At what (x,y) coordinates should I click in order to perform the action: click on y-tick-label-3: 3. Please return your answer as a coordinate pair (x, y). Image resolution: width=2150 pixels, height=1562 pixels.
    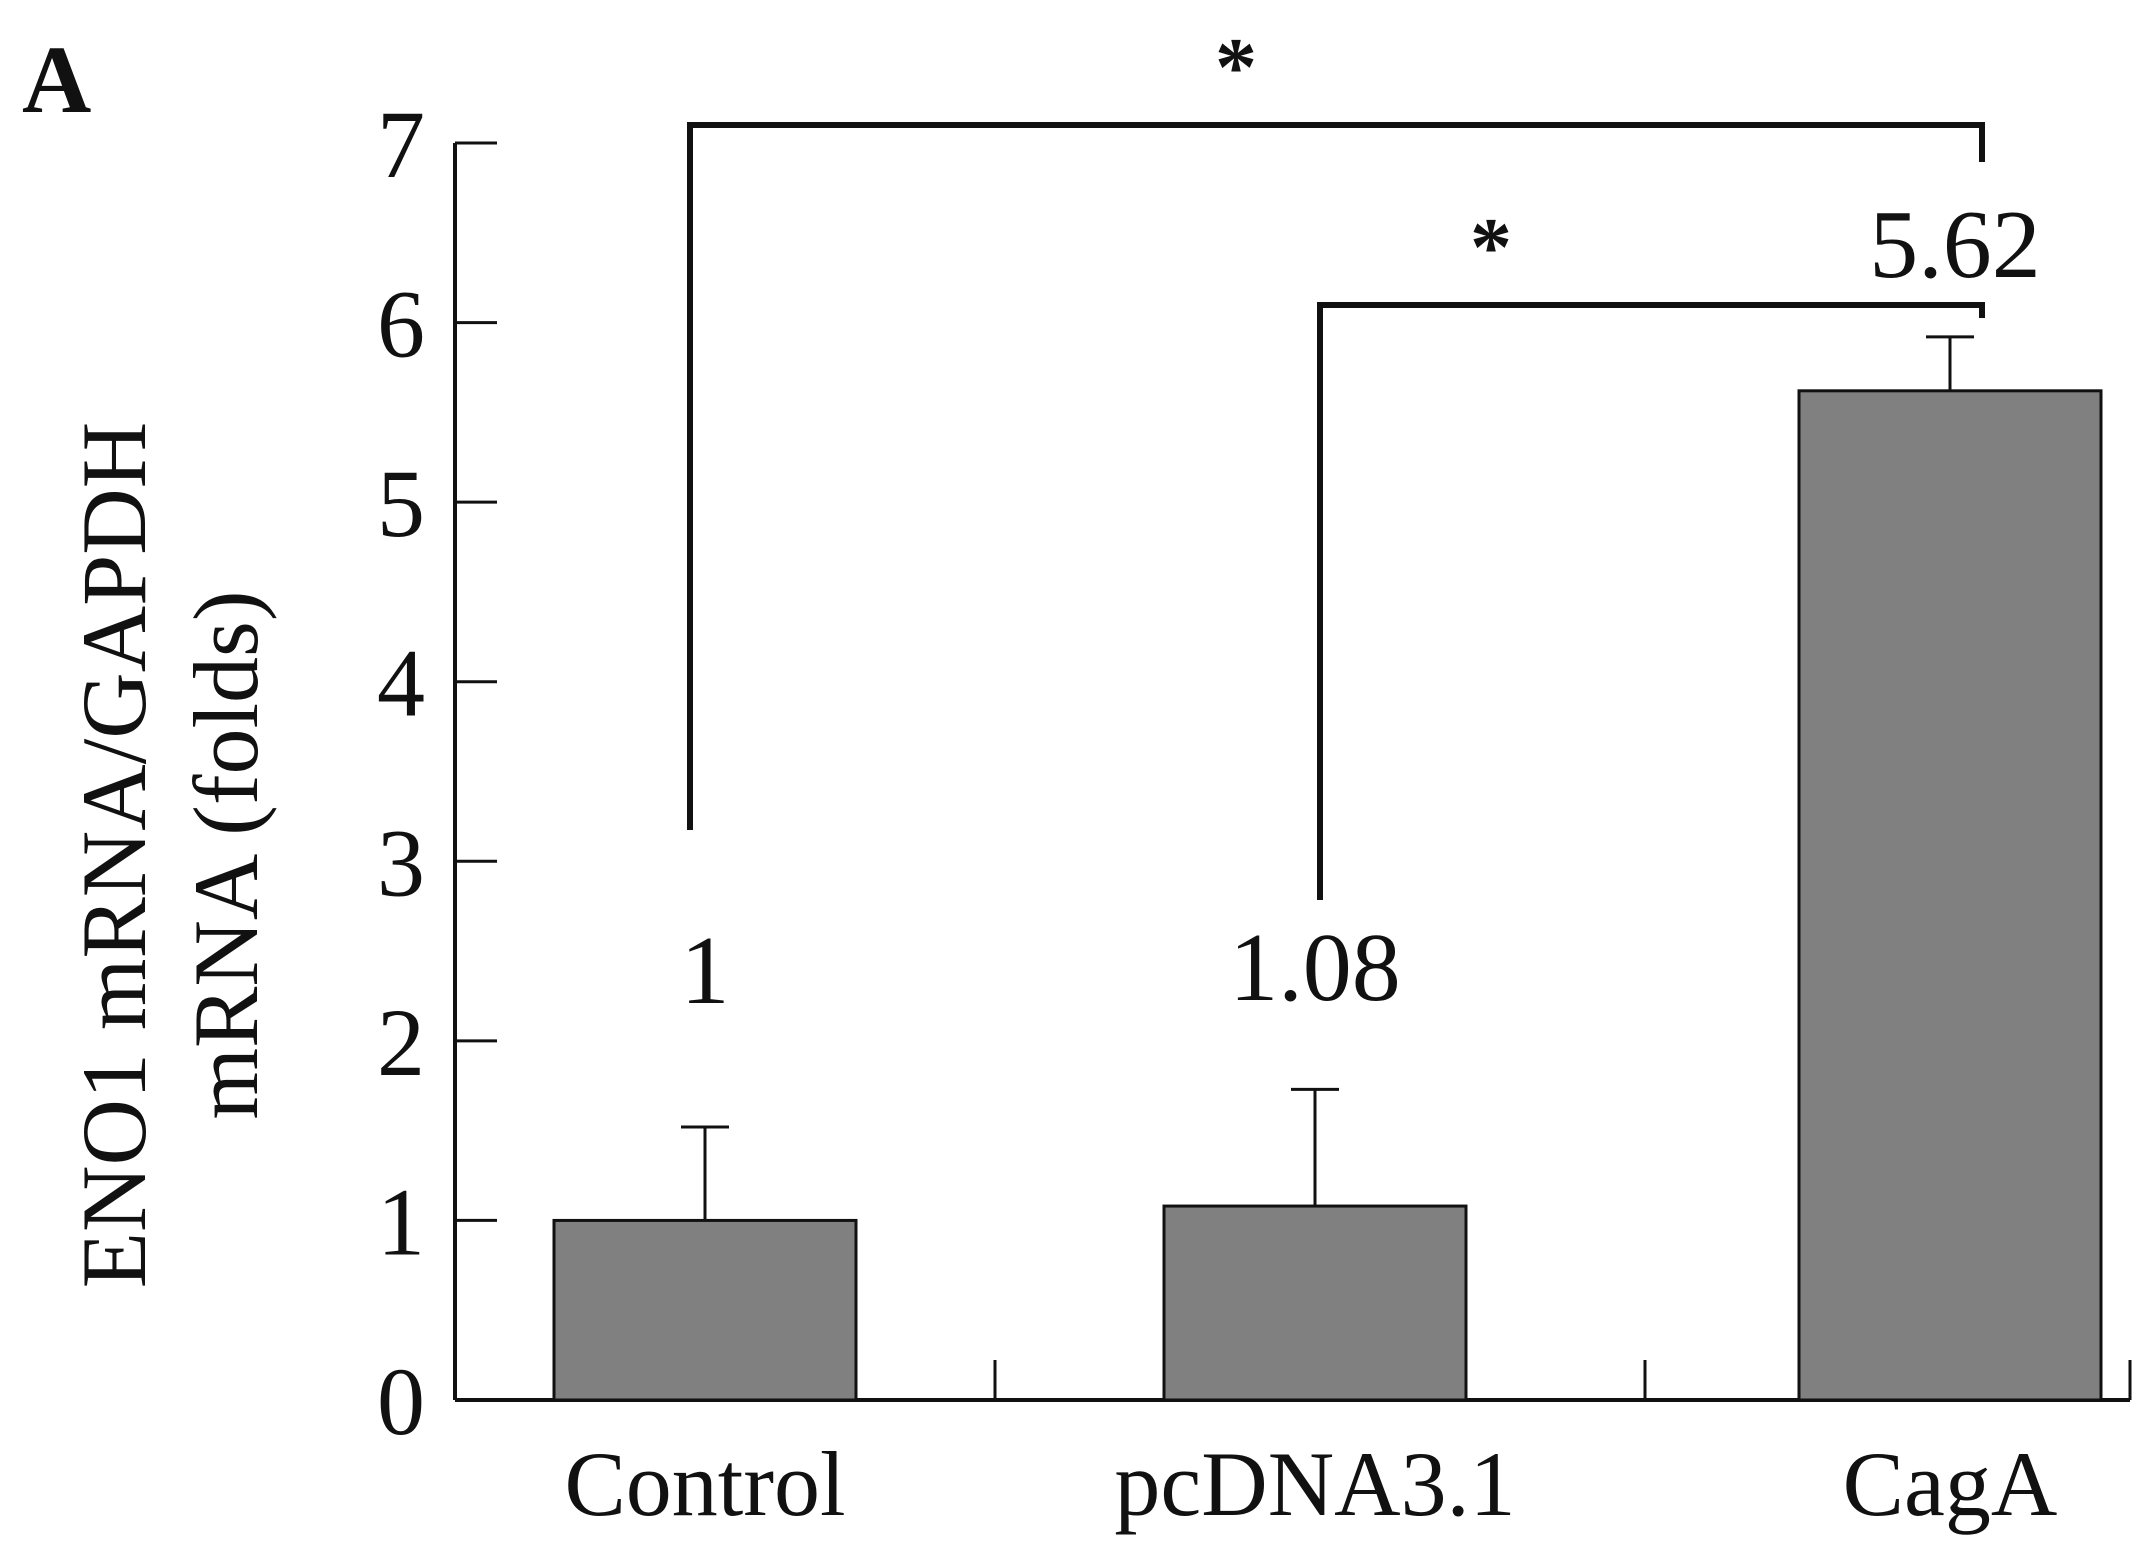
    Looking at the image, I should click on (401, 862).